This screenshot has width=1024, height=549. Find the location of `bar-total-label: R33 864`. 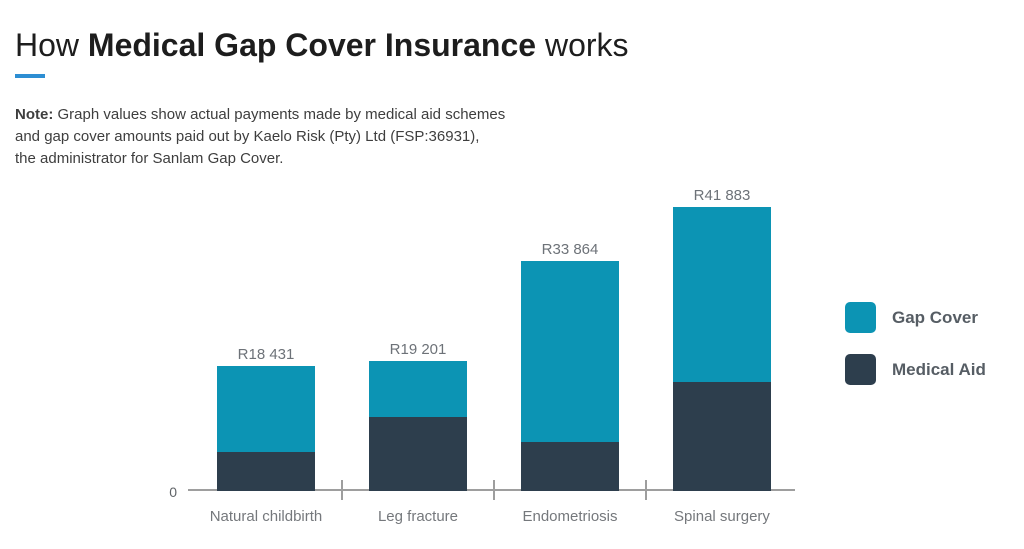

bar-total-label: R33 864 is located at coordinates (570, 250).